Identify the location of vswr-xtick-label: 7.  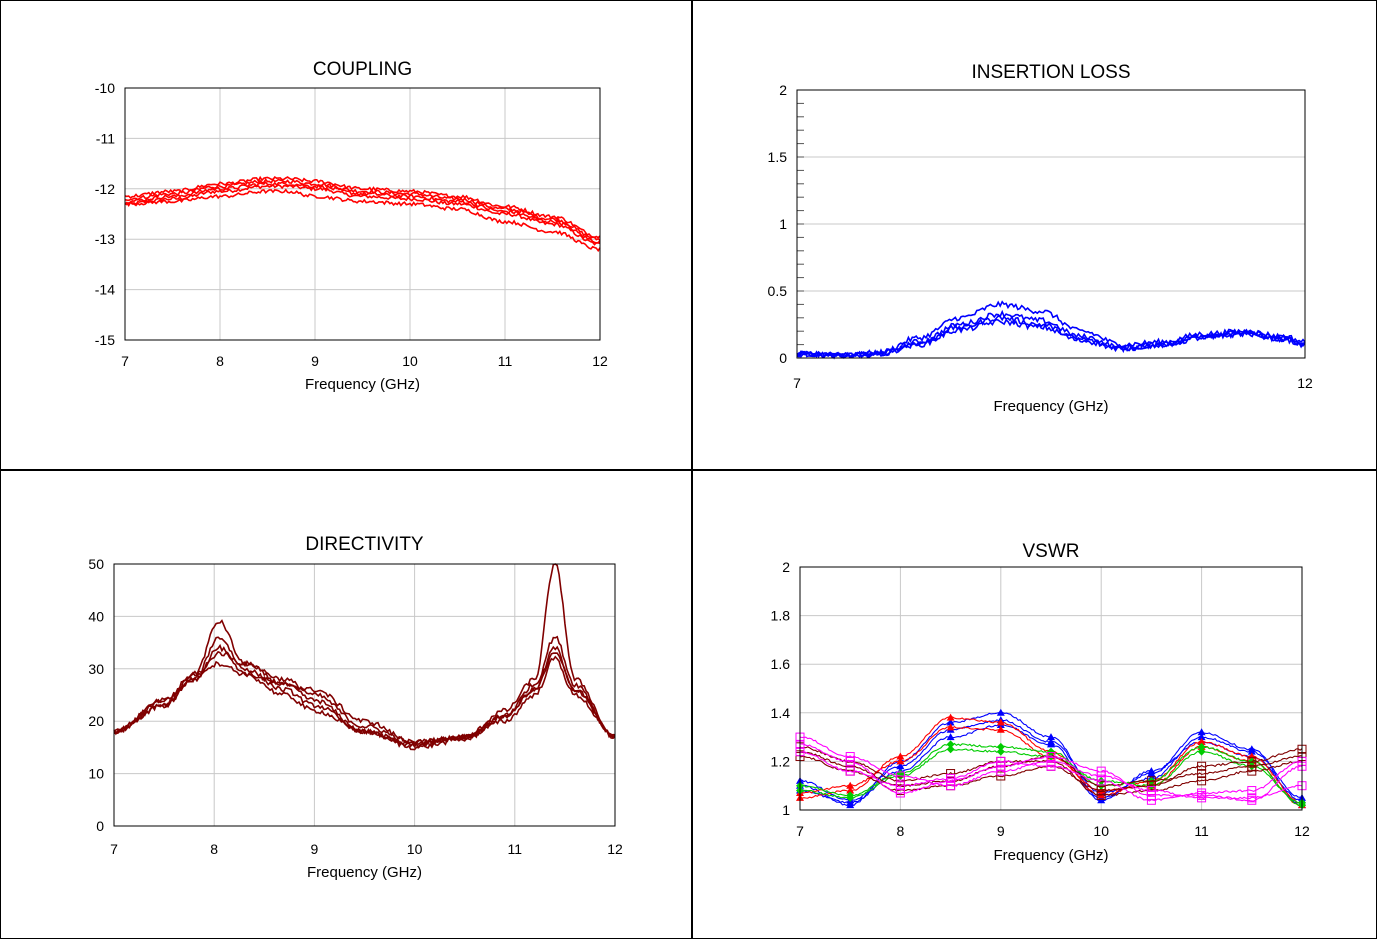
(800, 831).